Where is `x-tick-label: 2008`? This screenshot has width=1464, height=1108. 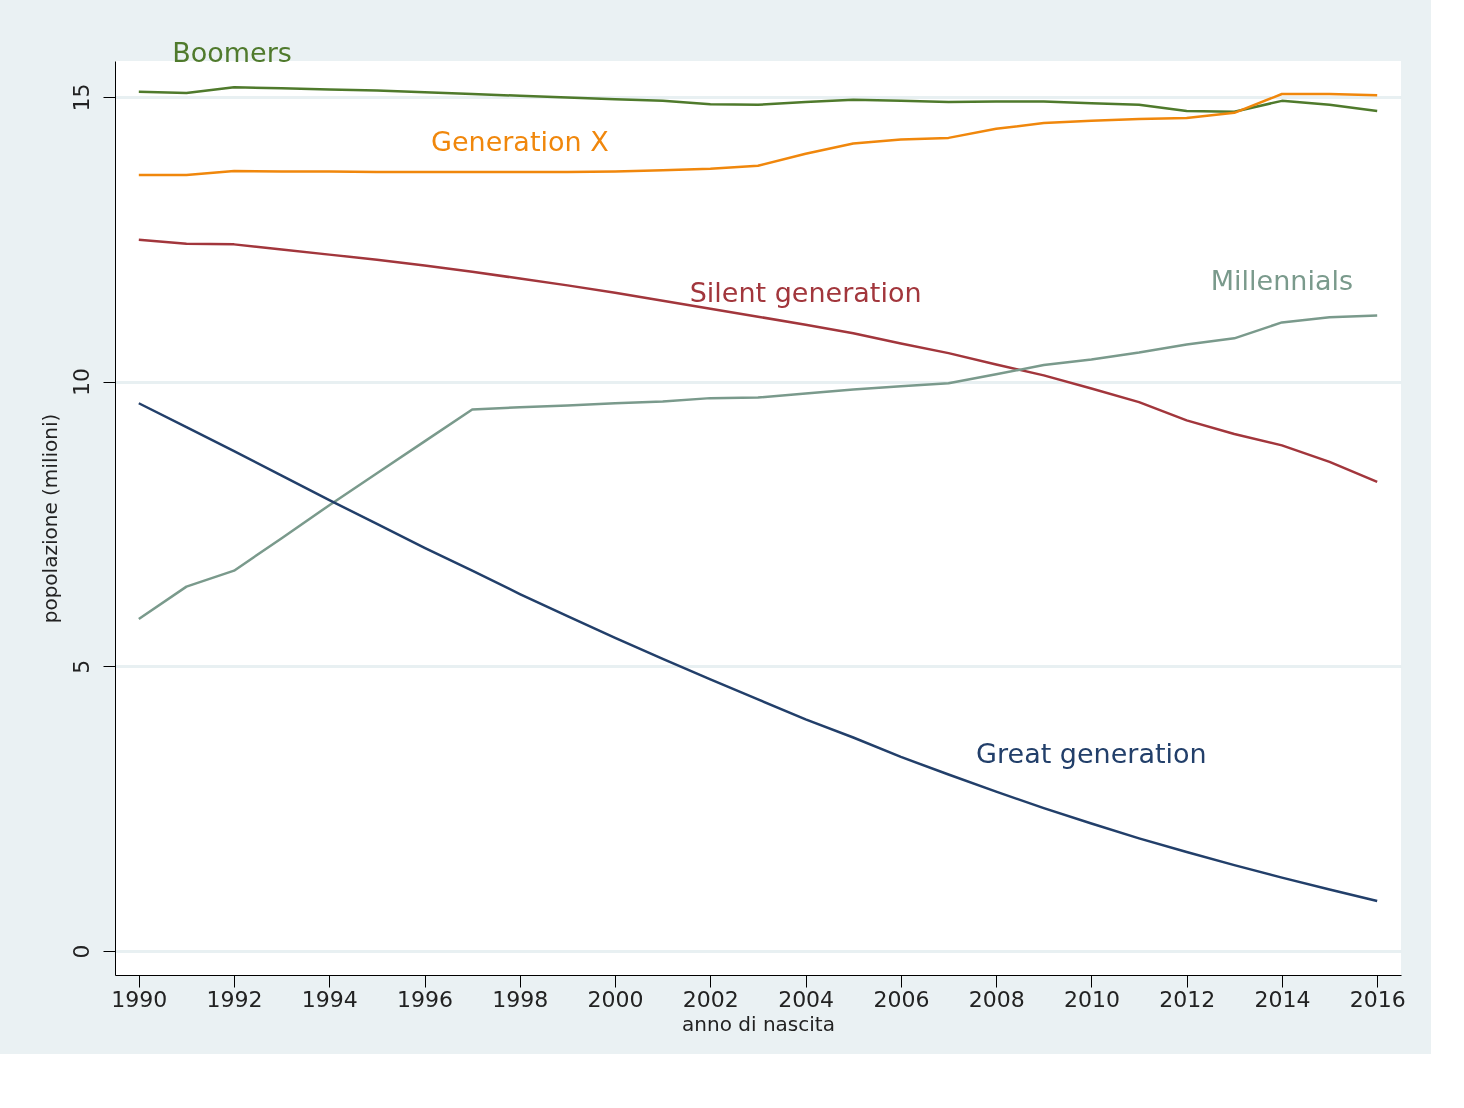 x-tick-label: 2008 is located at coordinates (996, 999).